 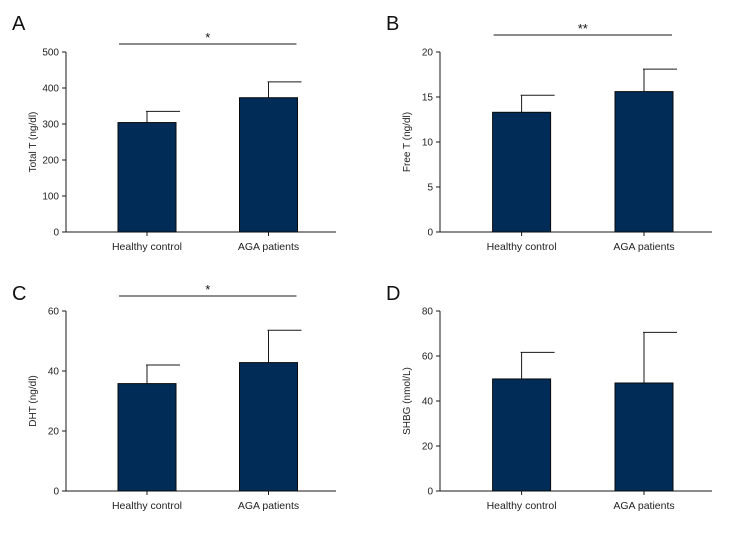 I want to click on panel-a-ytick-label-2: 200, so click(x=50, y=161).